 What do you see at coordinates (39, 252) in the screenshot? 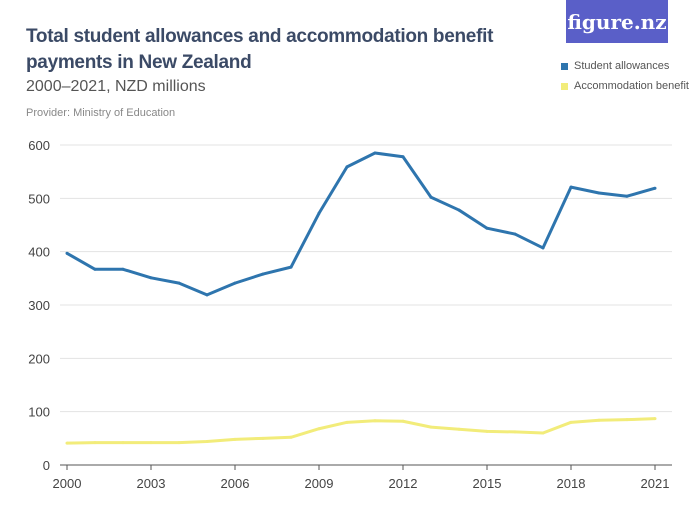
I see `y-tick-label: 400` at bounding box center [39, 252].